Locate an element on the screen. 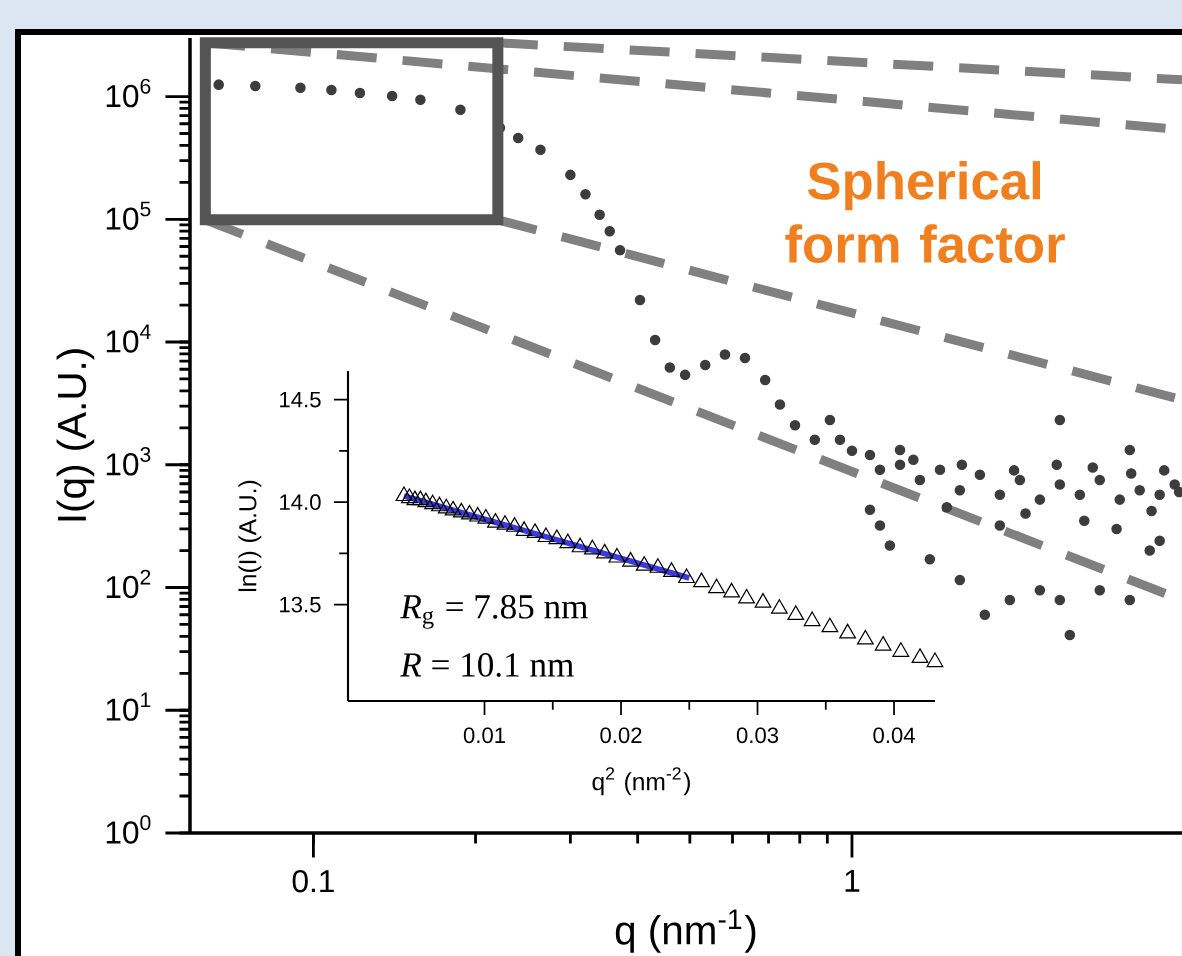 The image size is (1182, 956). x-tick-label: 0.04 is located at coordinates (894, 735).